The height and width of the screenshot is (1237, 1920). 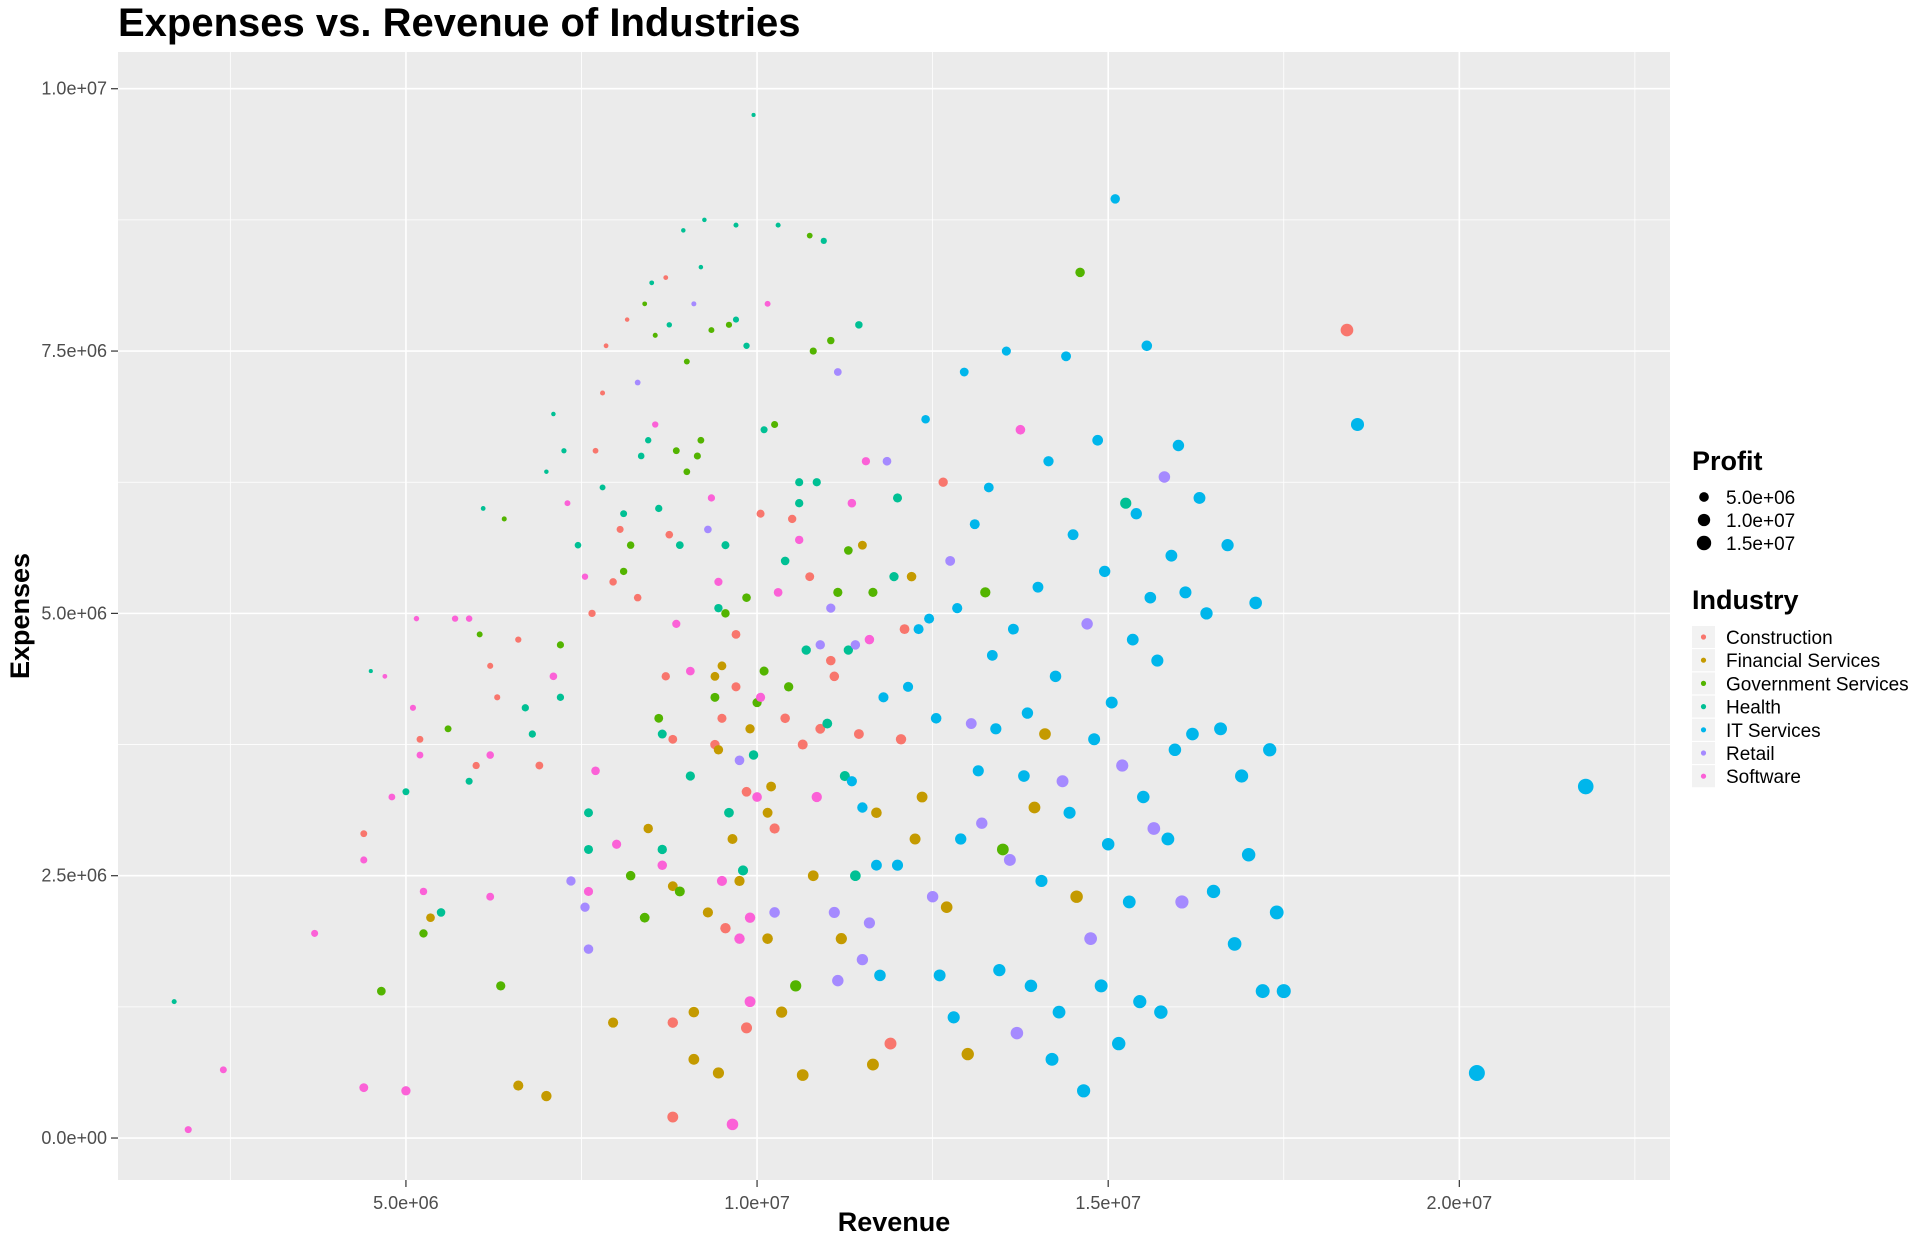 I want to click on x-axis-title: Revenue, so click(x=894, y=1222).